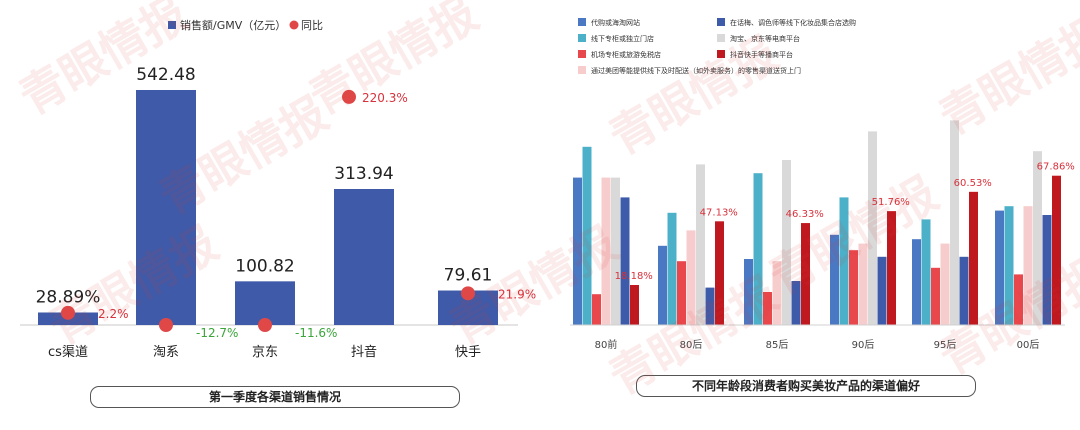 This screenshot has width=1080, height=430. I want to click on data-label: 46.33%, so click(805, 214).